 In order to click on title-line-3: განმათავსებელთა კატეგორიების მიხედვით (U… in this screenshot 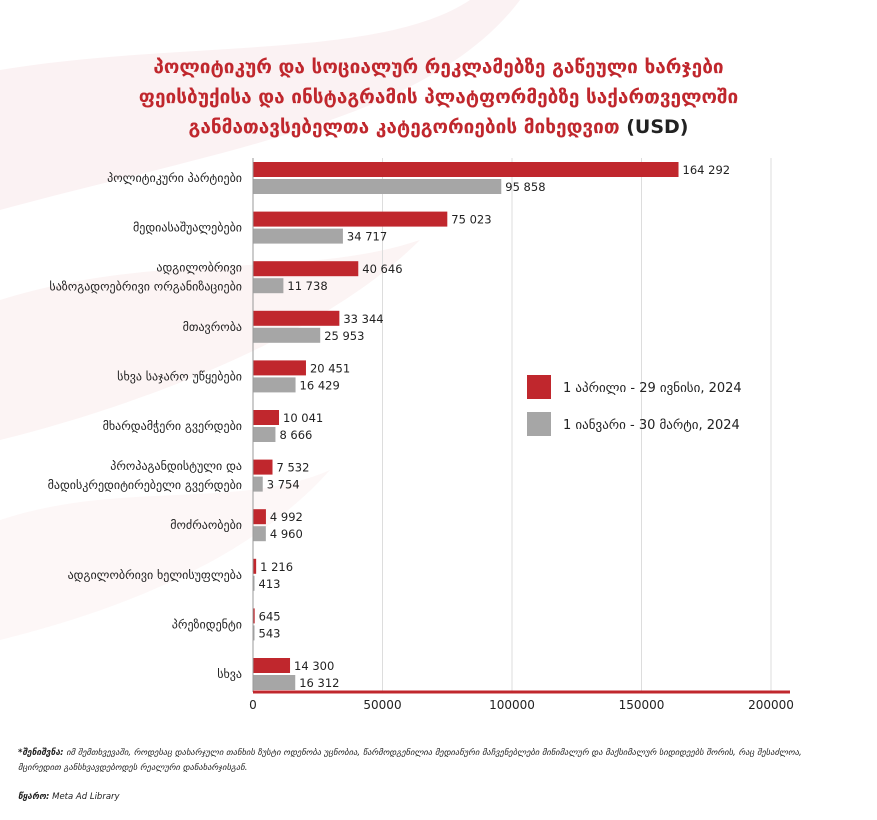, I will do `click(438, 127)`.